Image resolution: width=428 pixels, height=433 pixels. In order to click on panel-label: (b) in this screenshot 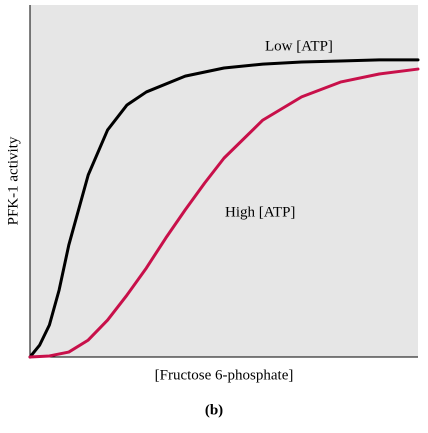, I will do `click(214, 410)`.